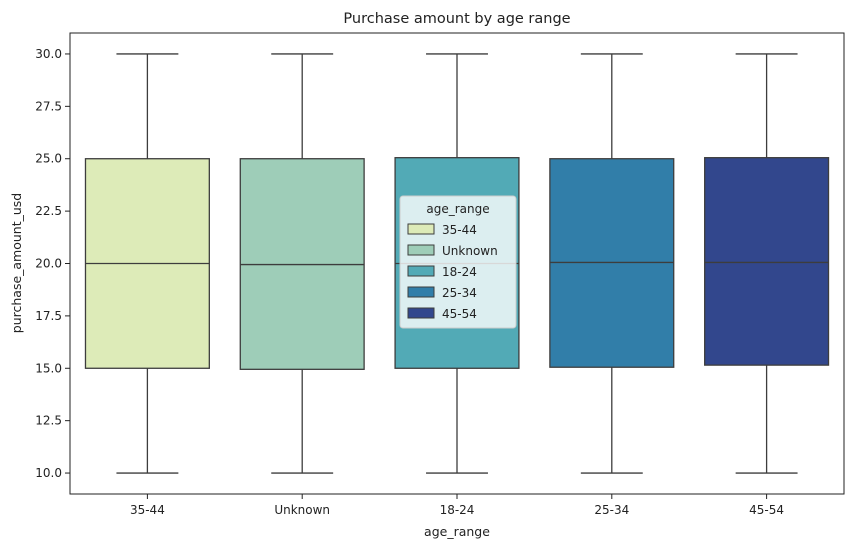 Image resolution: width=855 pixels, height=547 pixels. I want to click on legend-label: 25-34, so click(459, 293).